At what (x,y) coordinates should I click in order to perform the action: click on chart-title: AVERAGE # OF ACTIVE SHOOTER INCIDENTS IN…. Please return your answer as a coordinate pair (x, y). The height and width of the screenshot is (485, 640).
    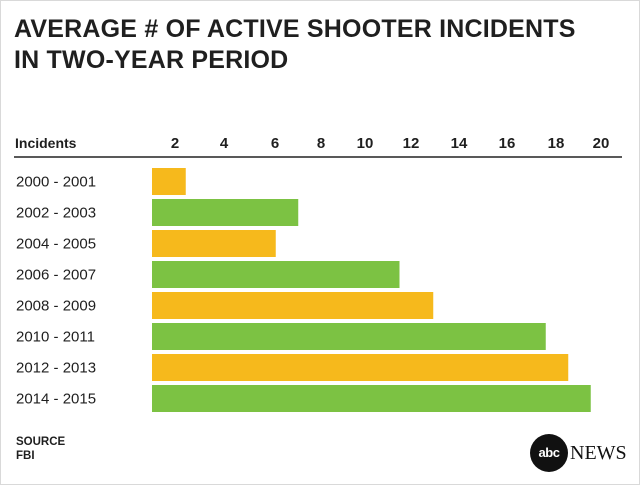
    Looking at the image, I should click on (319, 45).